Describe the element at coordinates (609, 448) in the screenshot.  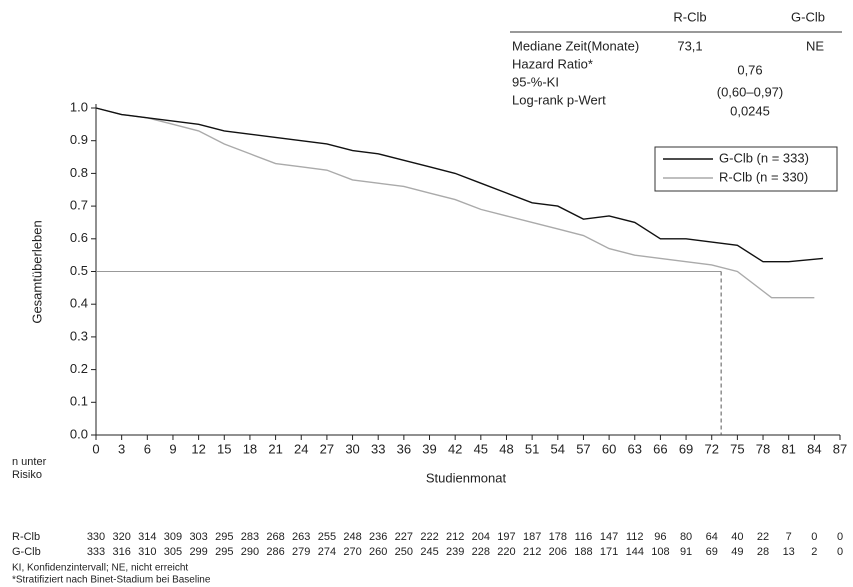
I see `x-tick-label: 60` at that location.